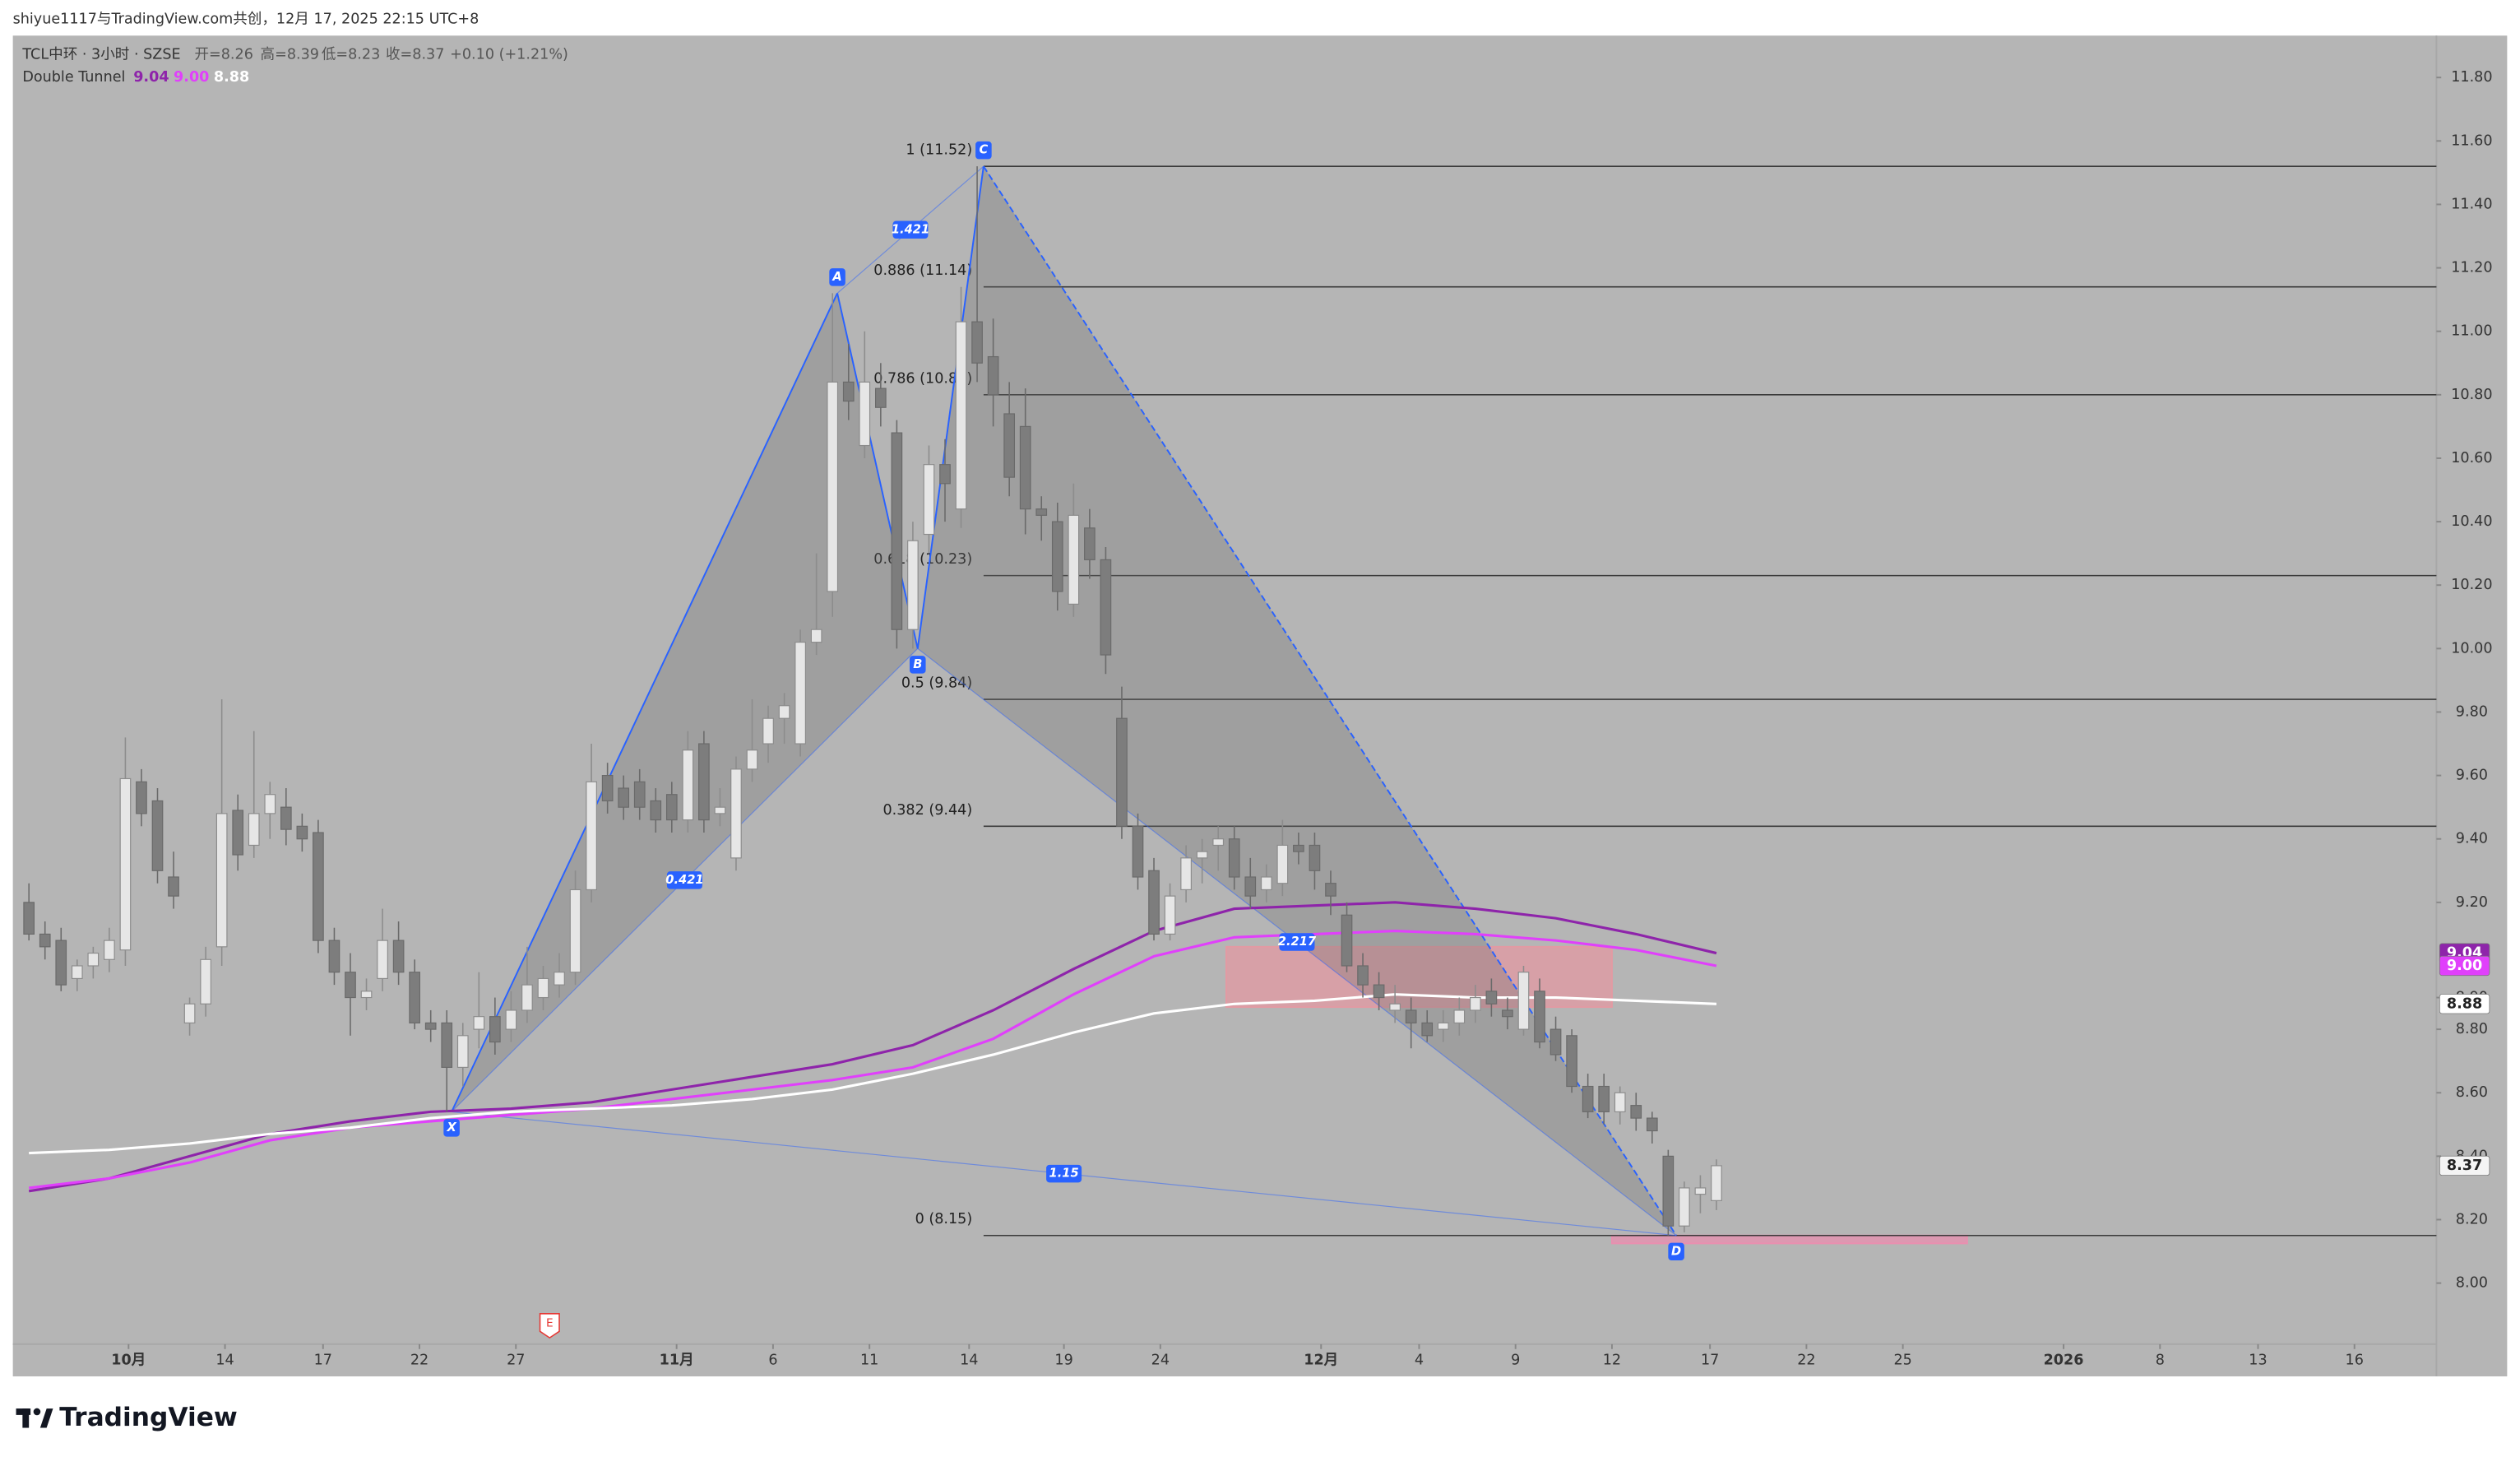 The width and height of the screenshot is (2520, 1457). Describe the element at coordinates (922, 378) in the screenshot. I see `fib-label: 0.786 (10.80)` at that location.